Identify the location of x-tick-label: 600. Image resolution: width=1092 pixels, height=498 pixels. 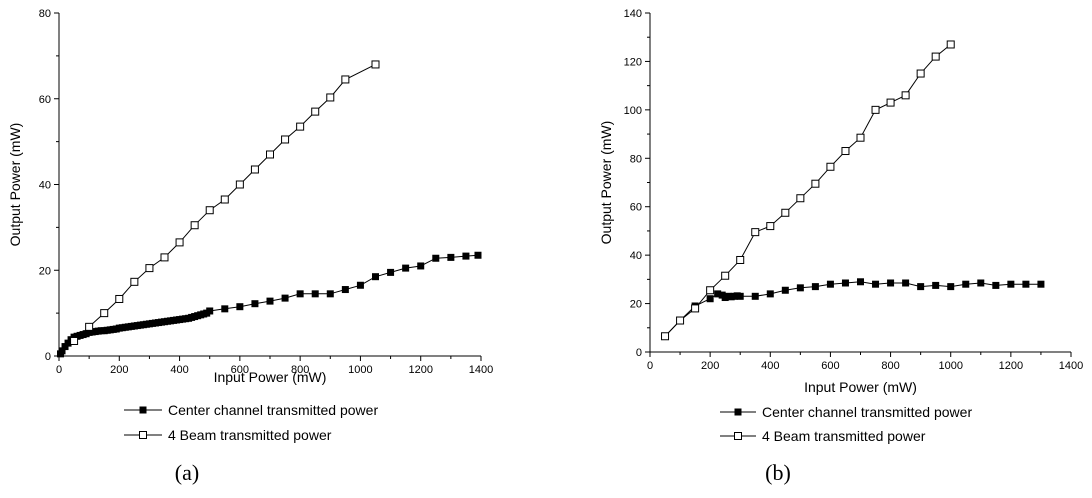
(830, 366).